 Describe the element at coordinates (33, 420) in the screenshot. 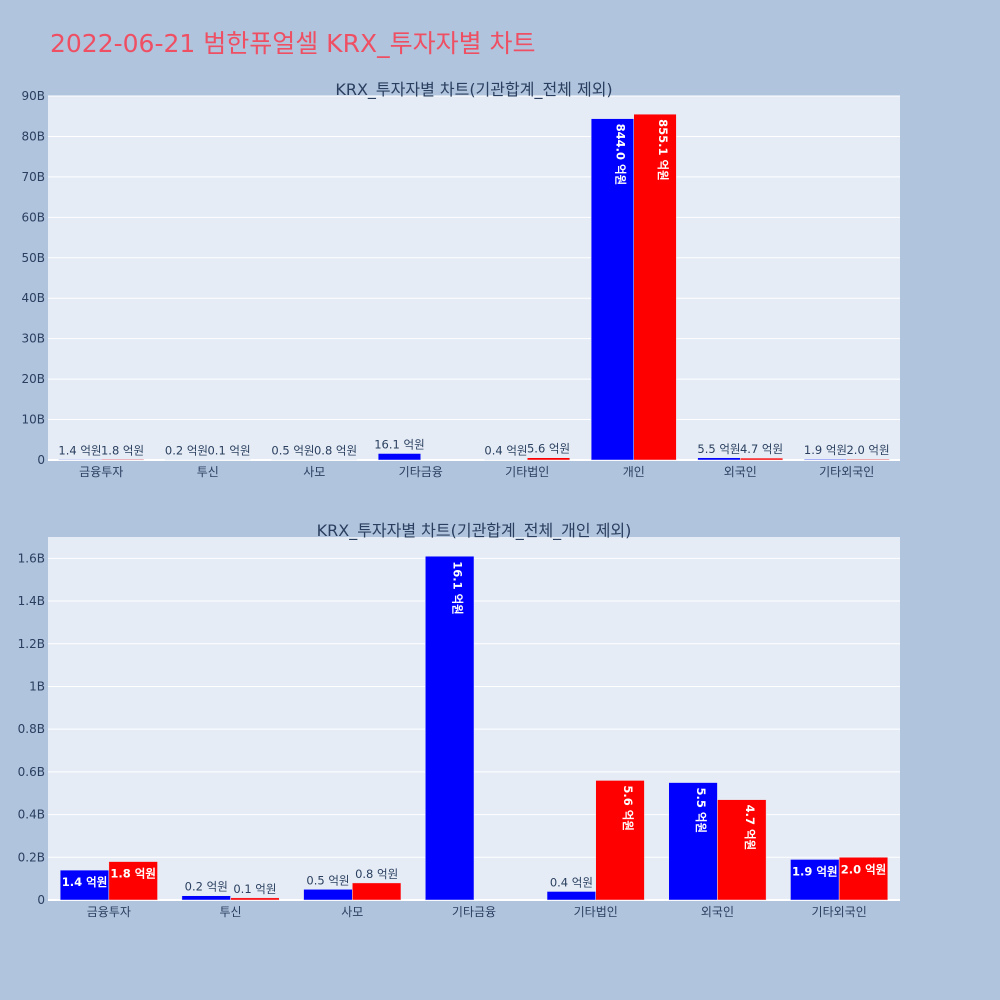

I see `y-tick-label: 10B` at that location.